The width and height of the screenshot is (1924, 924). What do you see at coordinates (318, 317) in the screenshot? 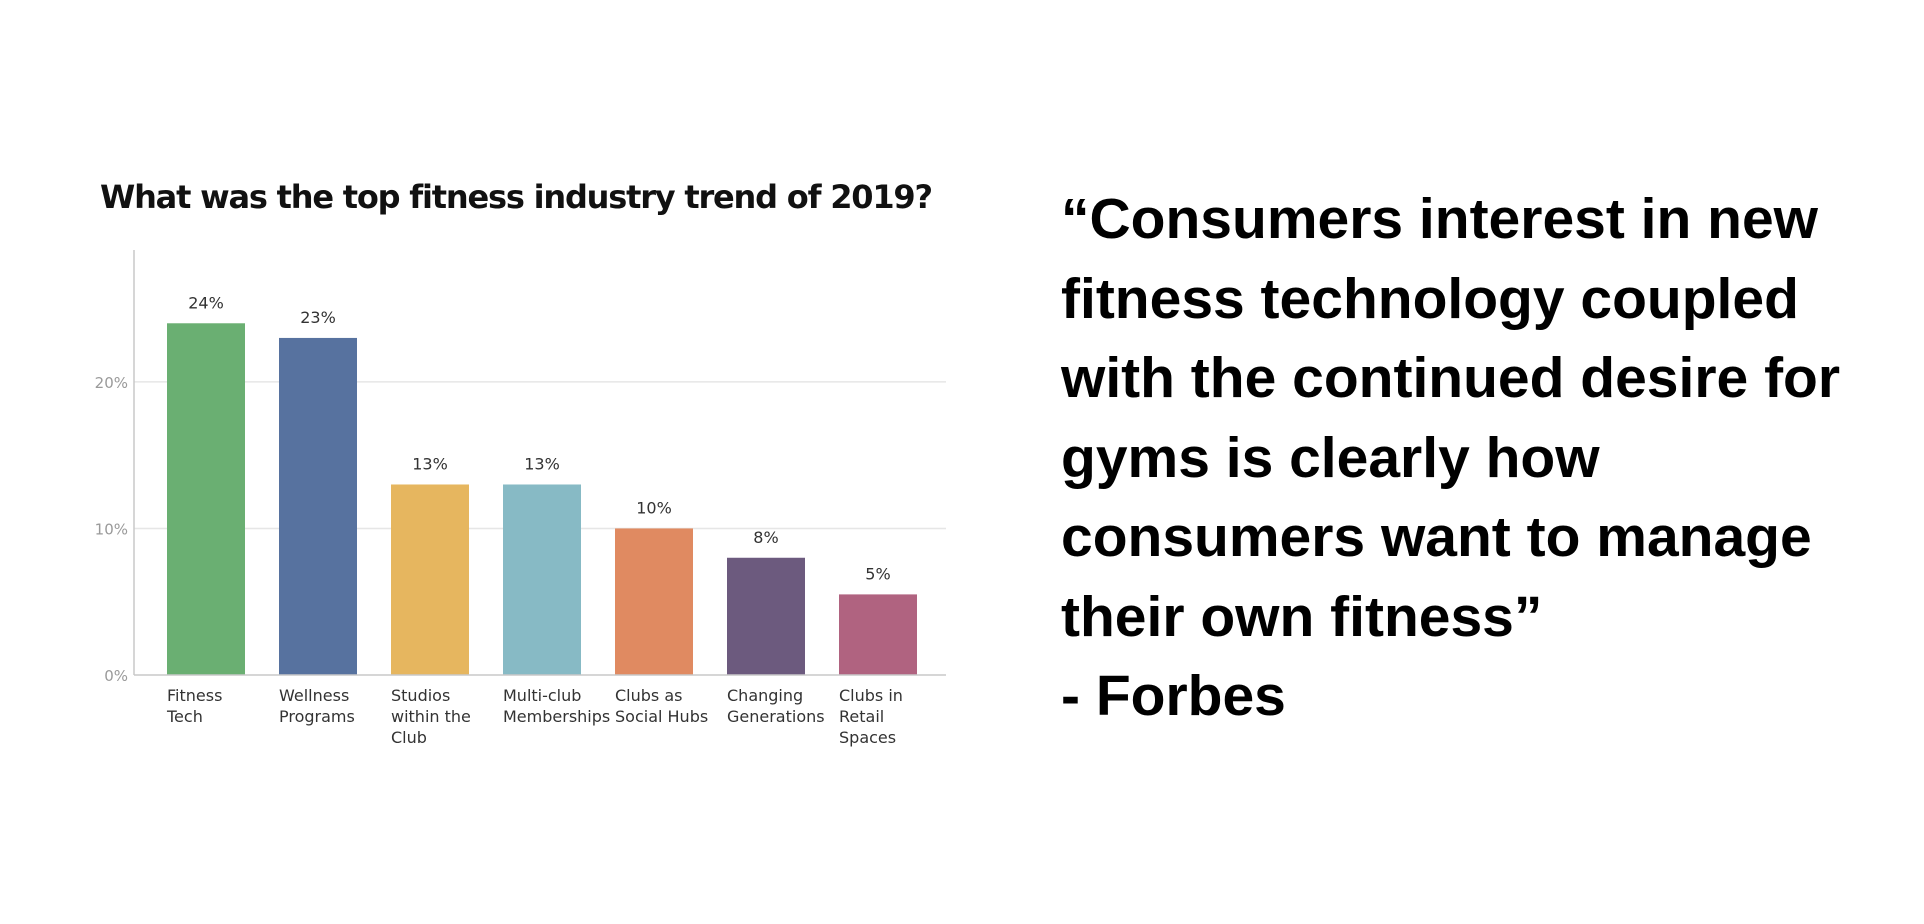
I see `bar-value-label: 23%` at bounding box center [318, 317].